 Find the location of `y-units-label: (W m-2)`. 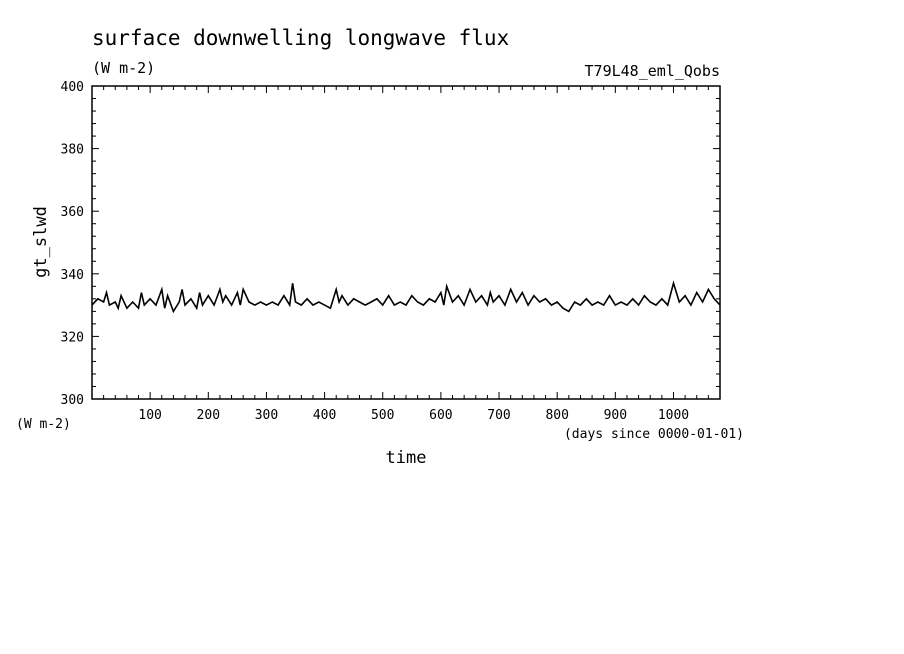

y-units-label: (W m-2) is located at coordinates (43, 424).